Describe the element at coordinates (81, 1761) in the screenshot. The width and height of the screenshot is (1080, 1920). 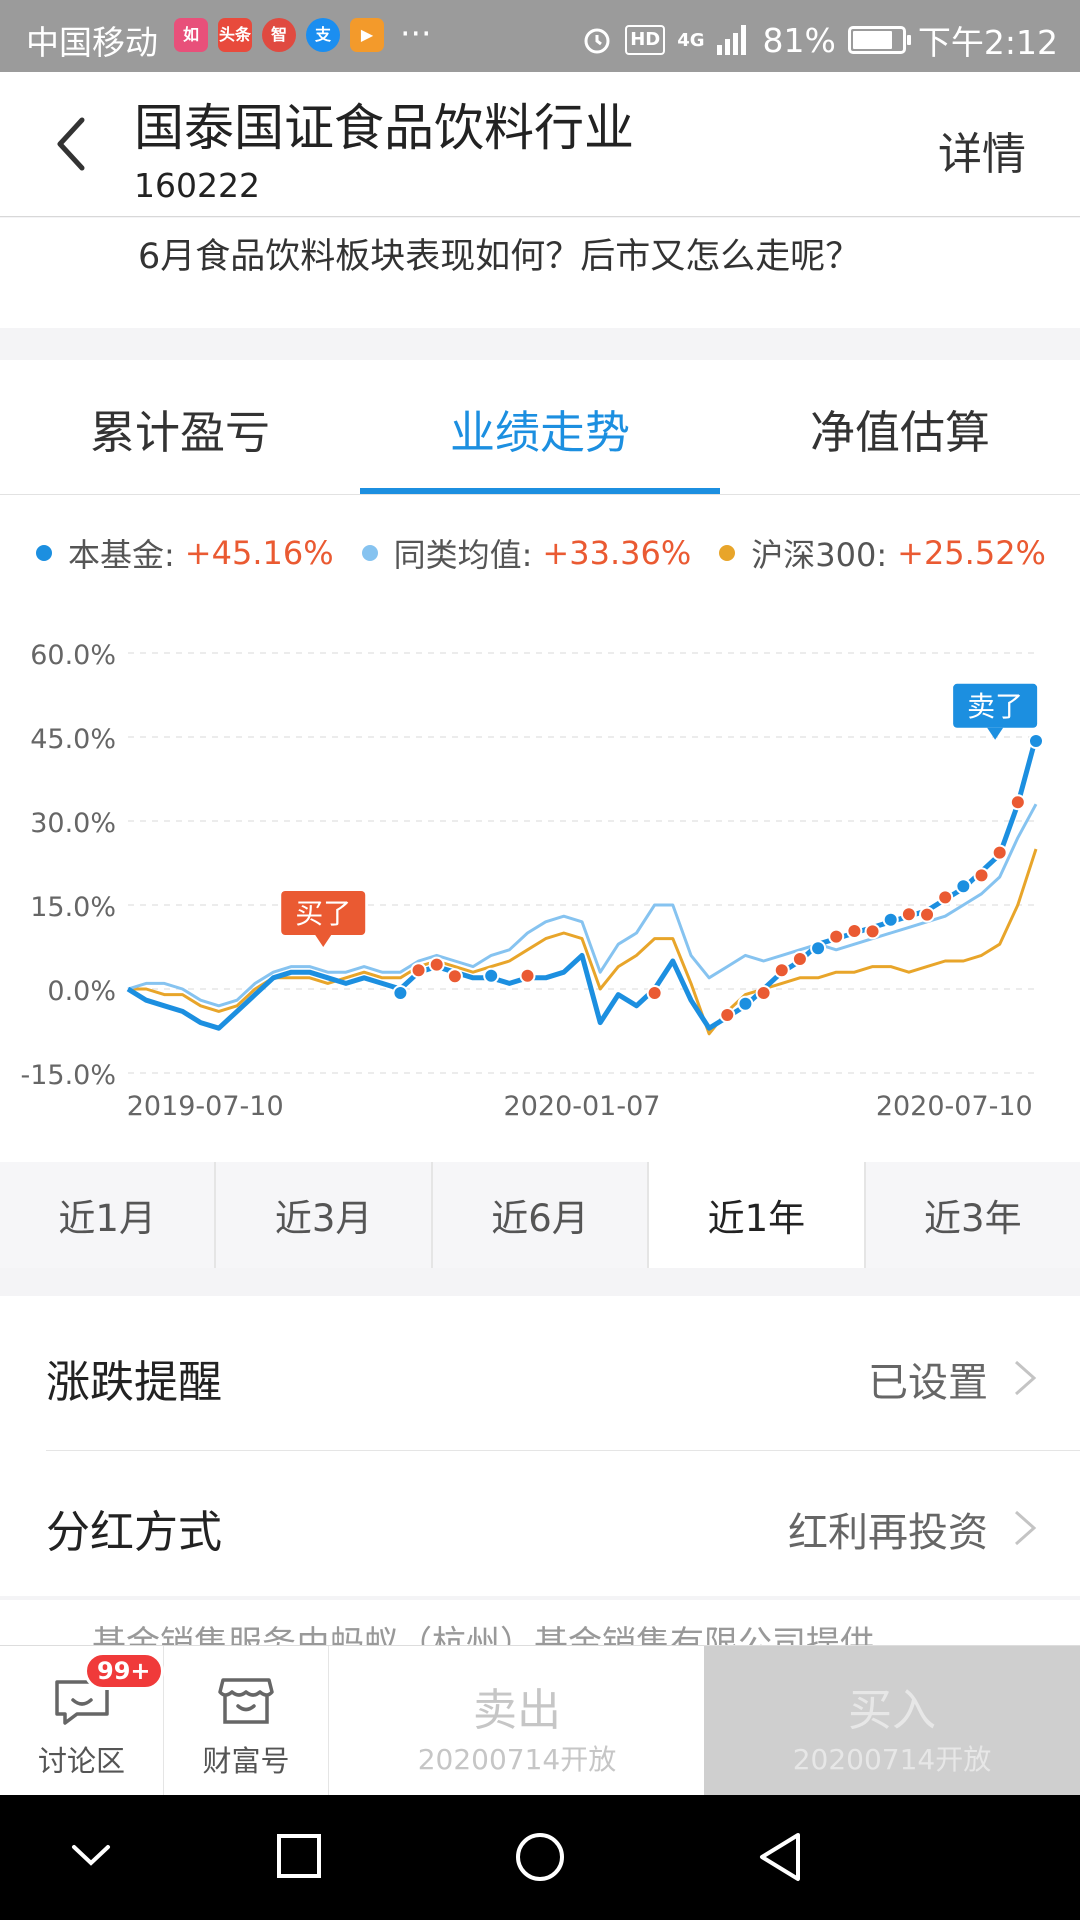
I see `discussion-label: 讨论区` at that location.